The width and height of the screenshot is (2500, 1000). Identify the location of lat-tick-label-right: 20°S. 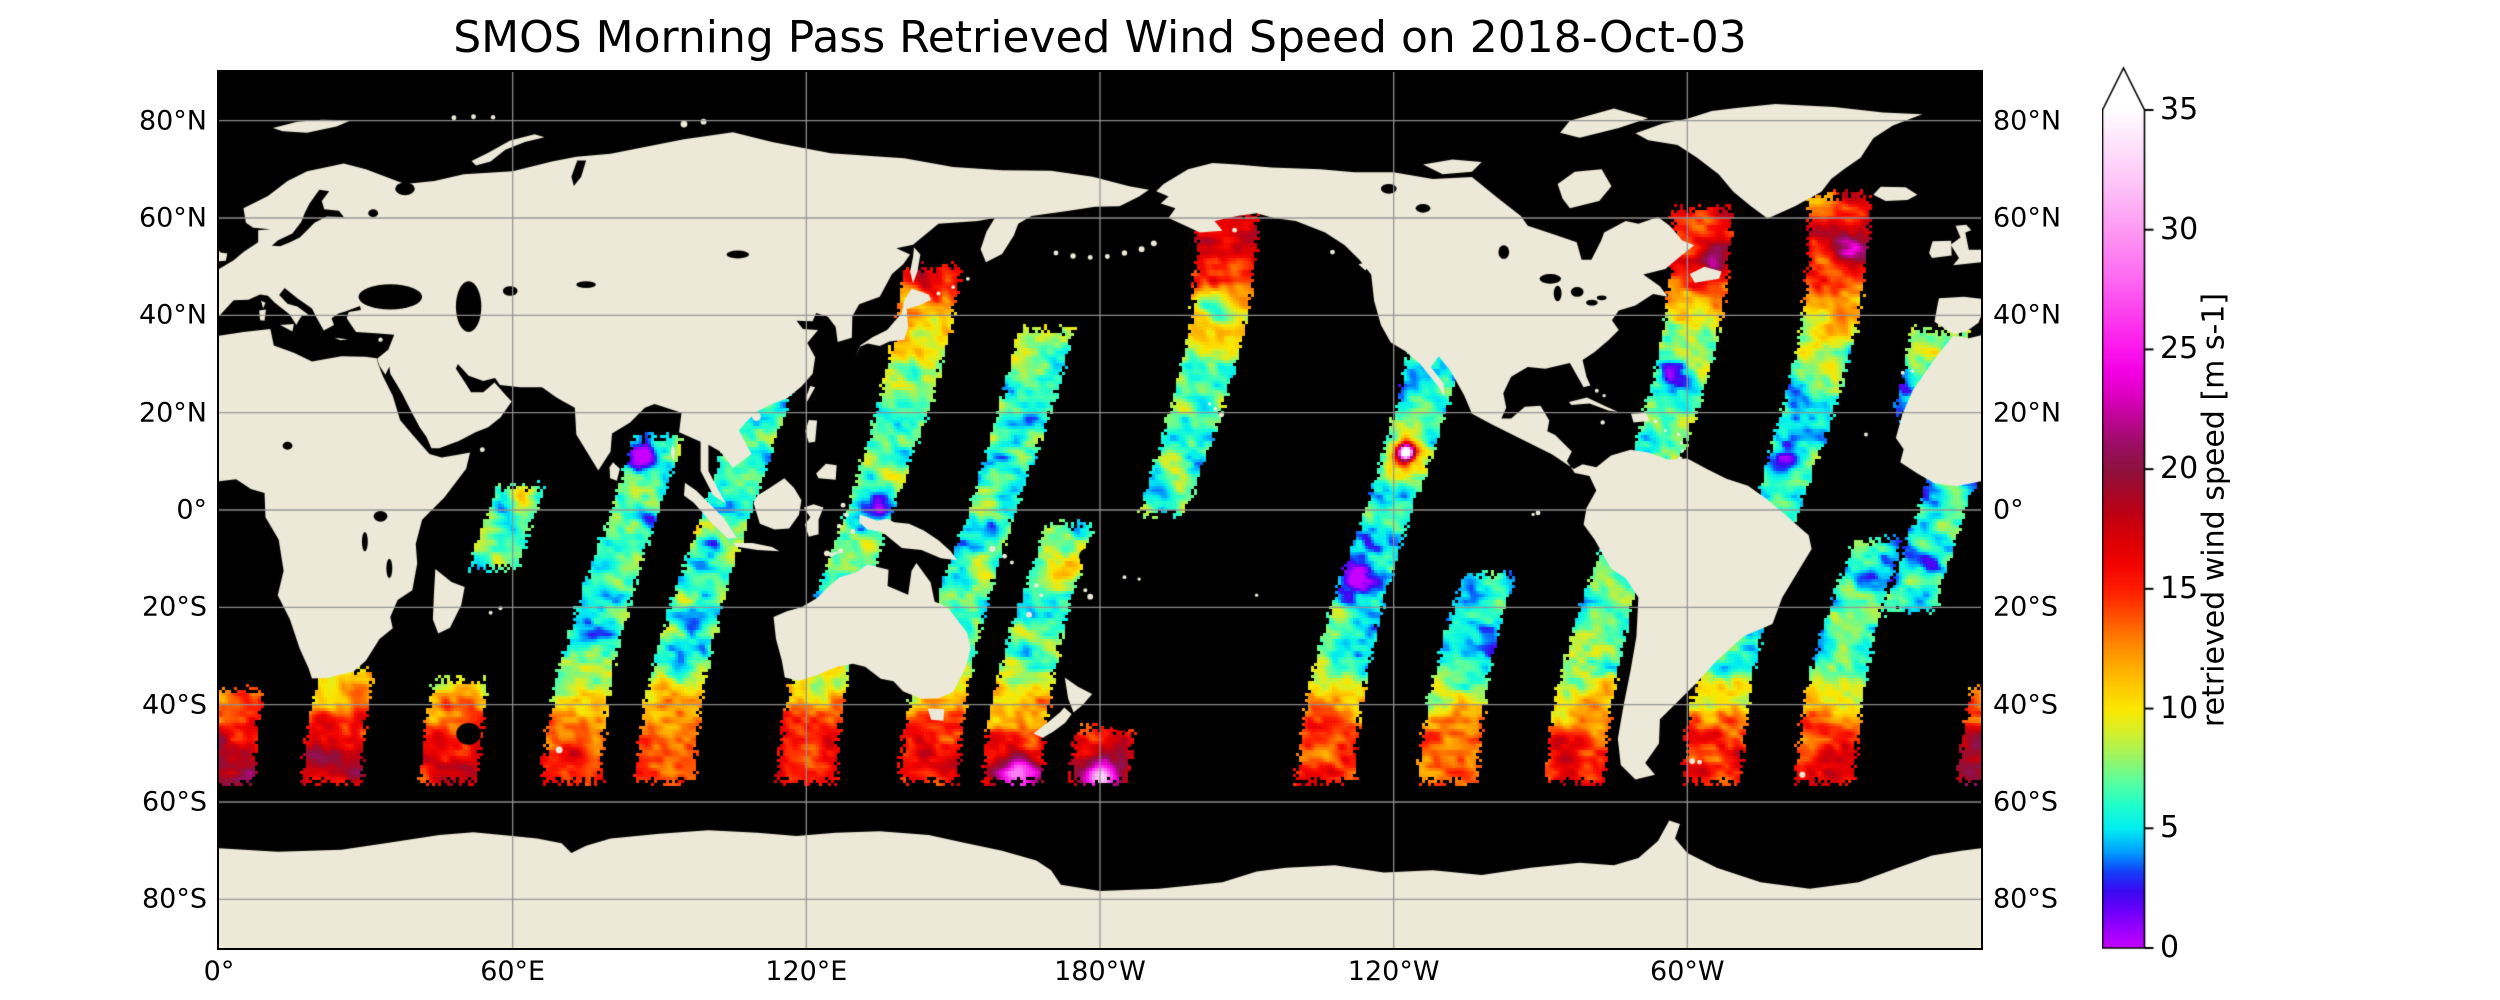
(2025, 607).